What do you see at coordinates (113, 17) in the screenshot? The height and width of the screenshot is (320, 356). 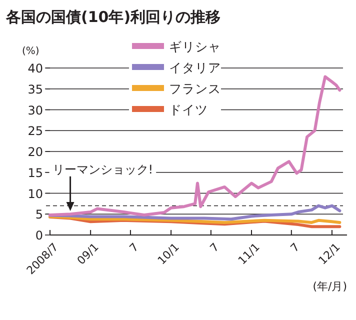 I see `chart-title: 各国の国債(10年)利回りの推移` at bounding box center [113, 17].